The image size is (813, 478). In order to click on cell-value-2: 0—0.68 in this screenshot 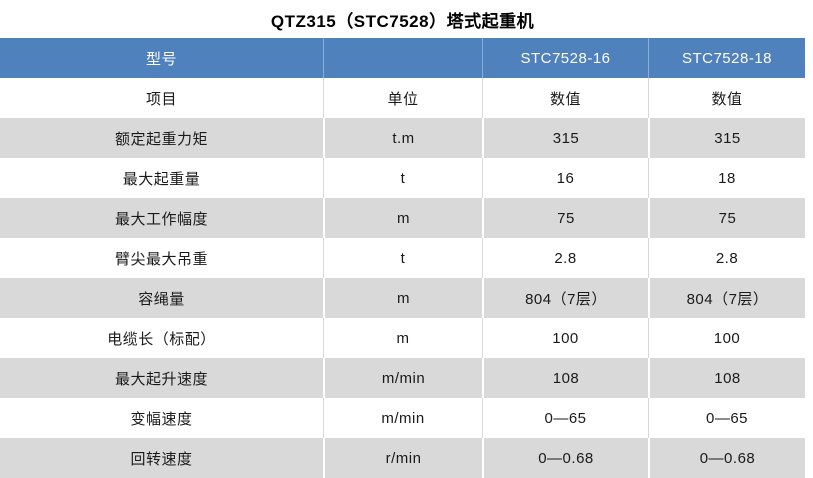, I will do `click(726, 458)`.